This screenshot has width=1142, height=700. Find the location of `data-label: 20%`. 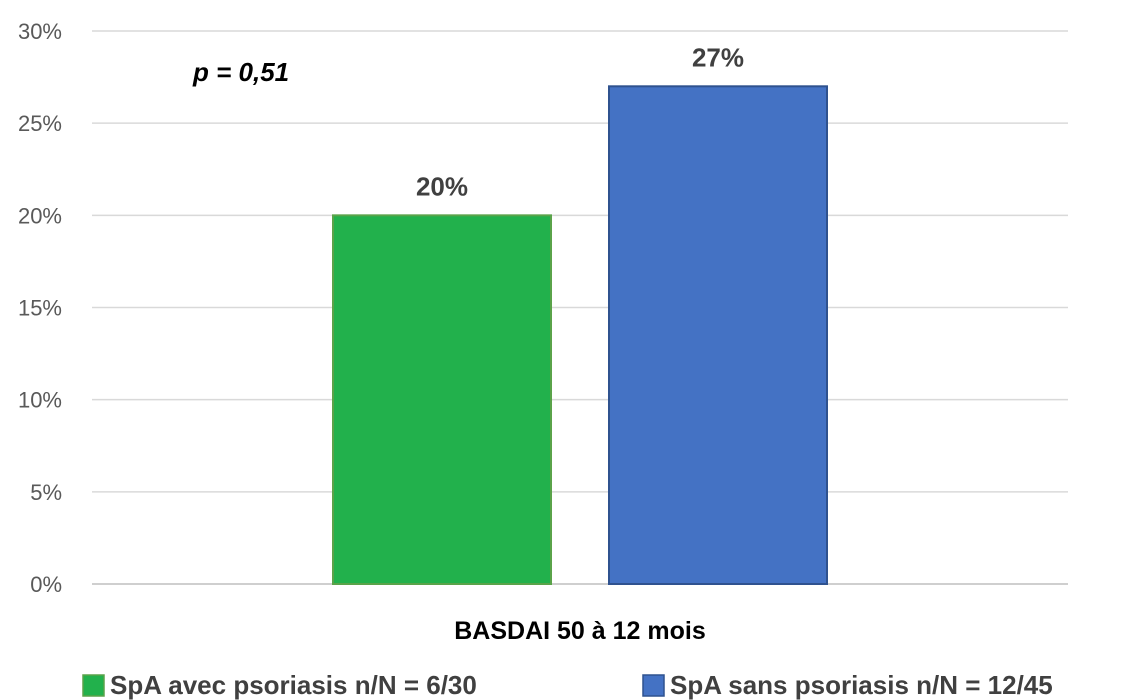

data-label: 20% is located at coordinates (442, 186).